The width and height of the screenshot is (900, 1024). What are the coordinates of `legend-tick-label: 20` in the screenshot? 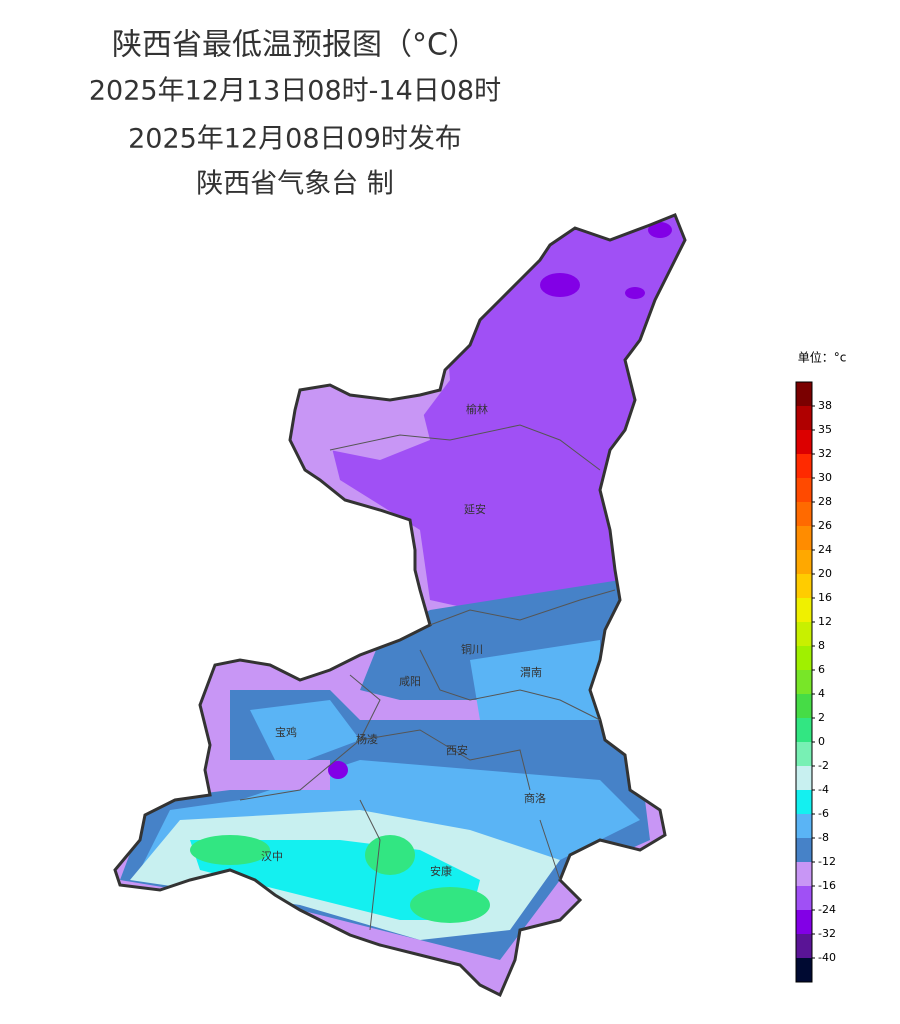 It's located at (825, 573).